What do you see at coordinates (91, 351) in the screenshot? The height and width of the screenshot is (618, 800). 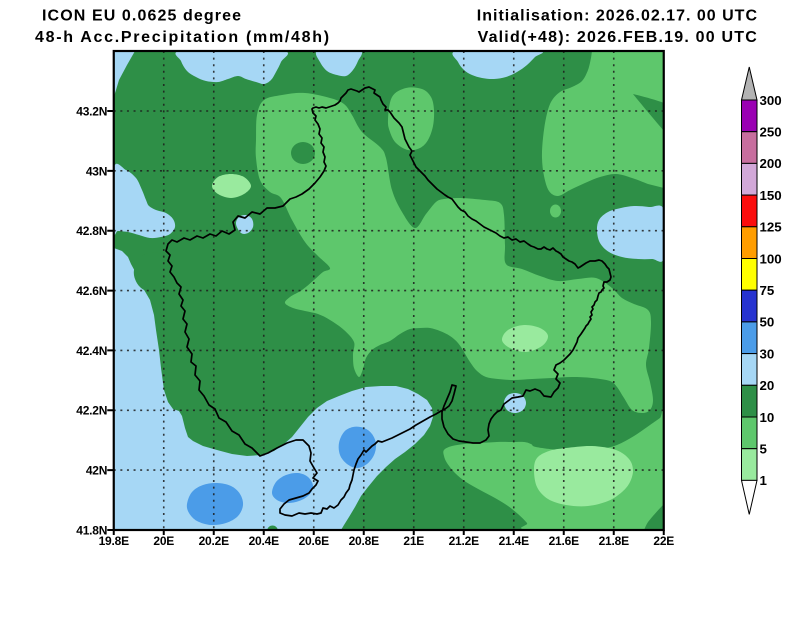 I see `svg-text: 42.4N` at bounding box center [91, 351].